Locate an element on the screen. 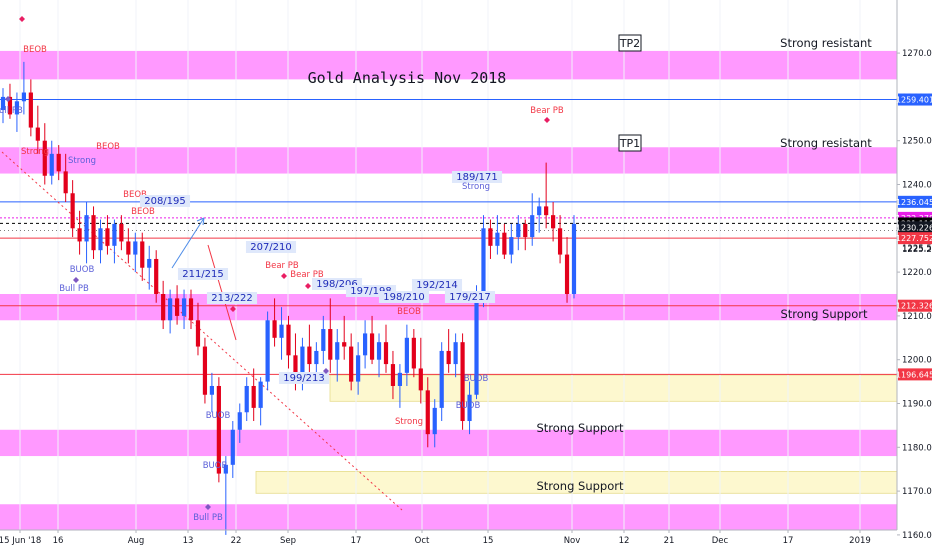  annotation-label: 198/206 is located at coordinates (337, 284).